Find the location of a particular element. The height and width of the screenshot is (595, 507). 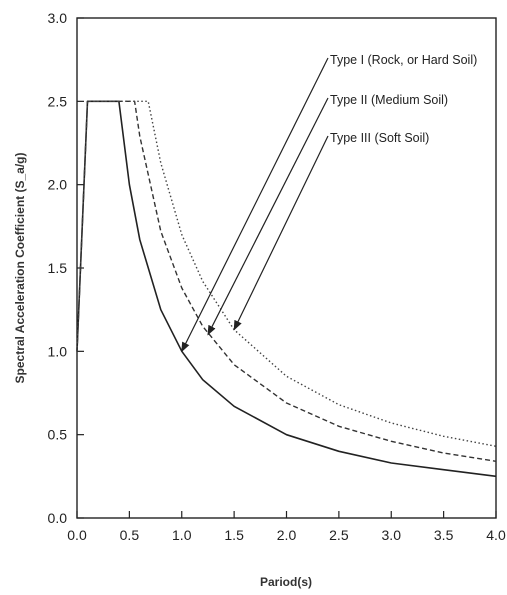

y-tick-label: 1.0 is located at coordinates (58, 351).